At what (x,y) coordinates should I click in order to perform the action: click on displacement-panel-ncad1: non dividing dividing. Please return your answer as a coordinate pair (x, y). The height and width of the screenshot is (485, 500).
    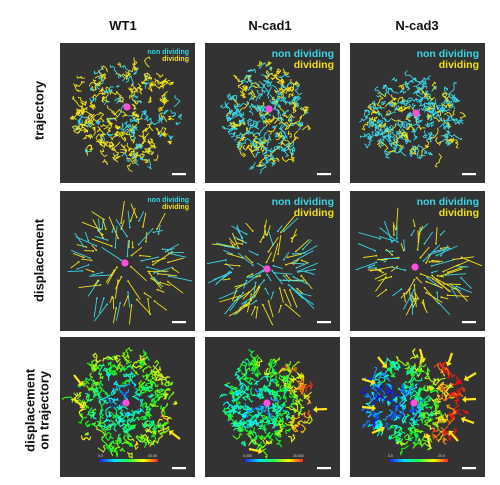
    Looking at the image, I should click on (272, 261).